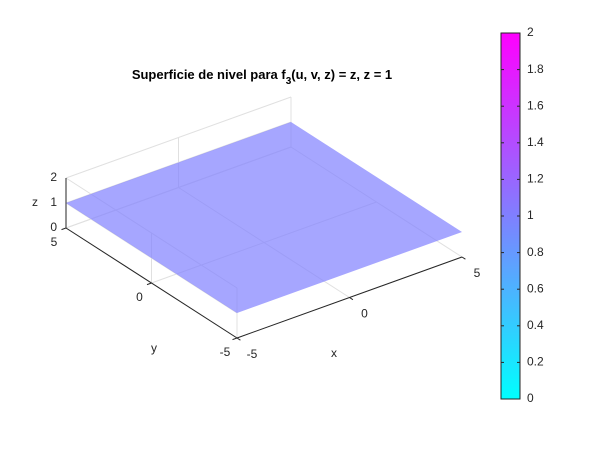 This screenshot has height=450, width=600. What do you see at coordinates (178, 137) in the screenshot?
I see `grid-line` at bounding box center [178, 137].